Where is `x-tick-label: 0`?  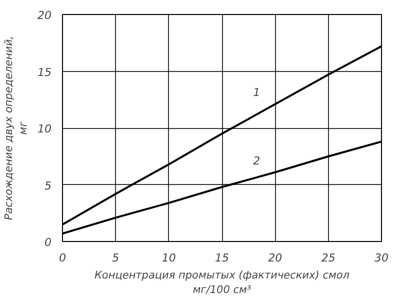 x-tick-label: 0 is located at coordinates (62, 258).